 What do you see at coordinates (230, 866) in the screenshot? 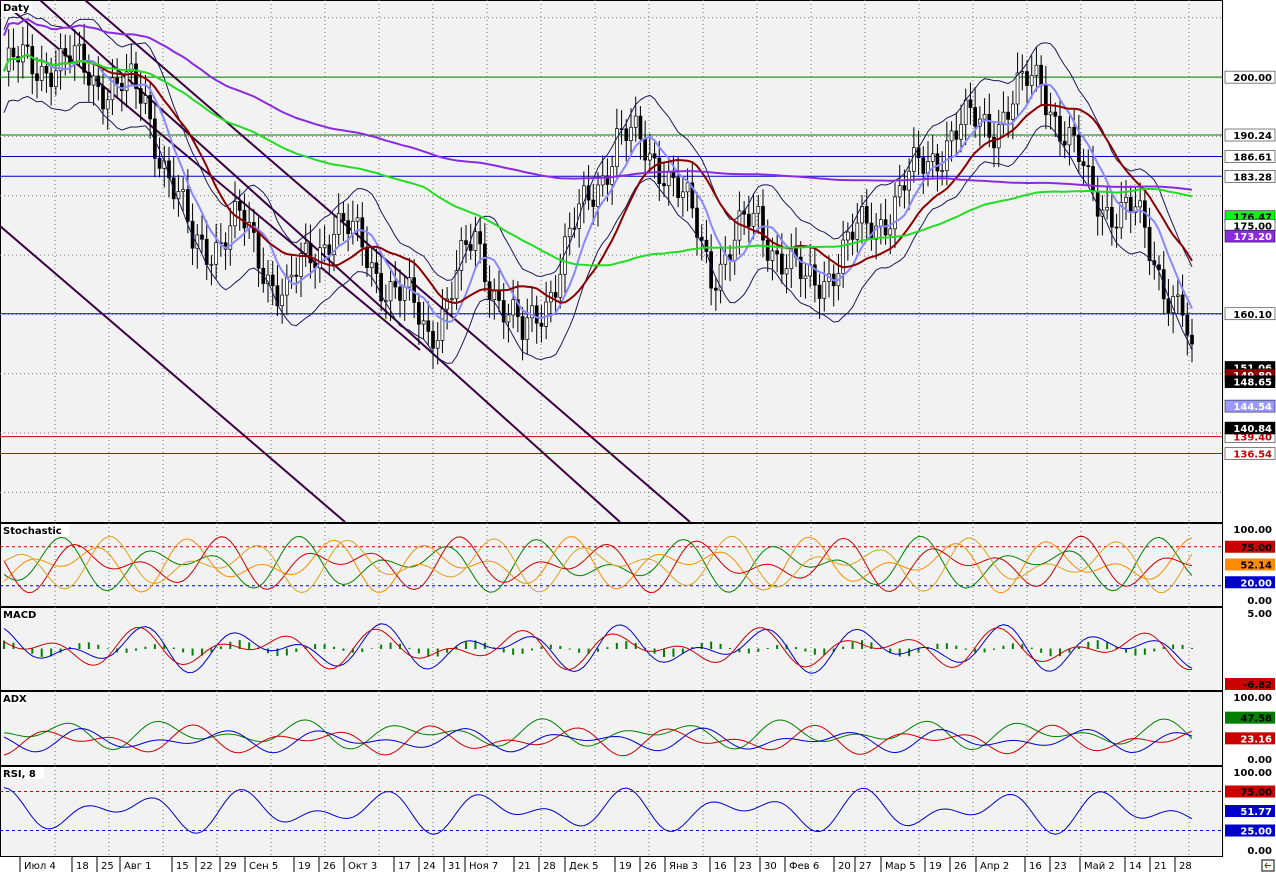
I see `time-tick-label: 29` at bounding box center [230, 866].